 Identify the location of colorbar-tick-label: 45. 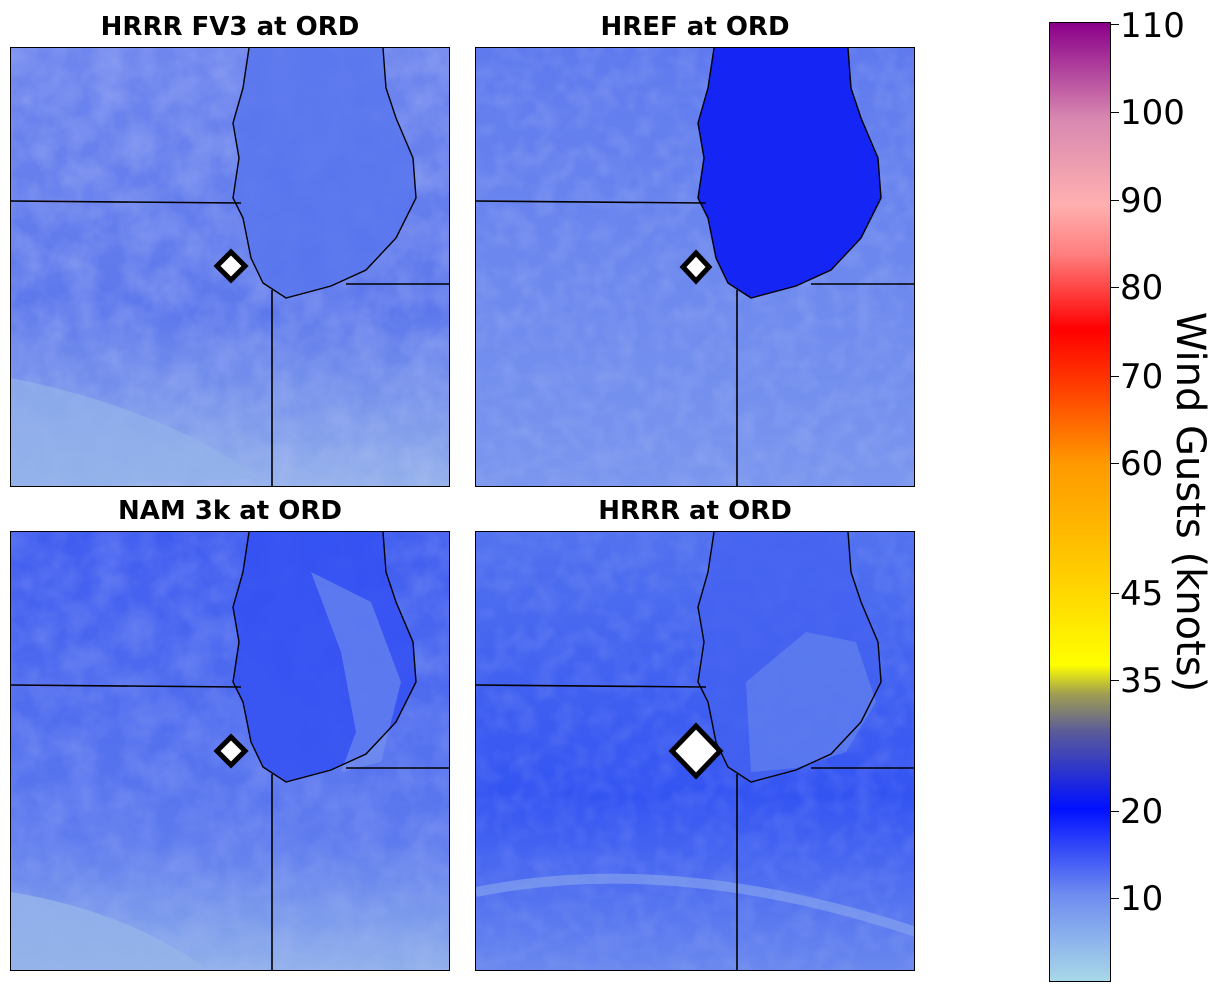
(1142, 594).